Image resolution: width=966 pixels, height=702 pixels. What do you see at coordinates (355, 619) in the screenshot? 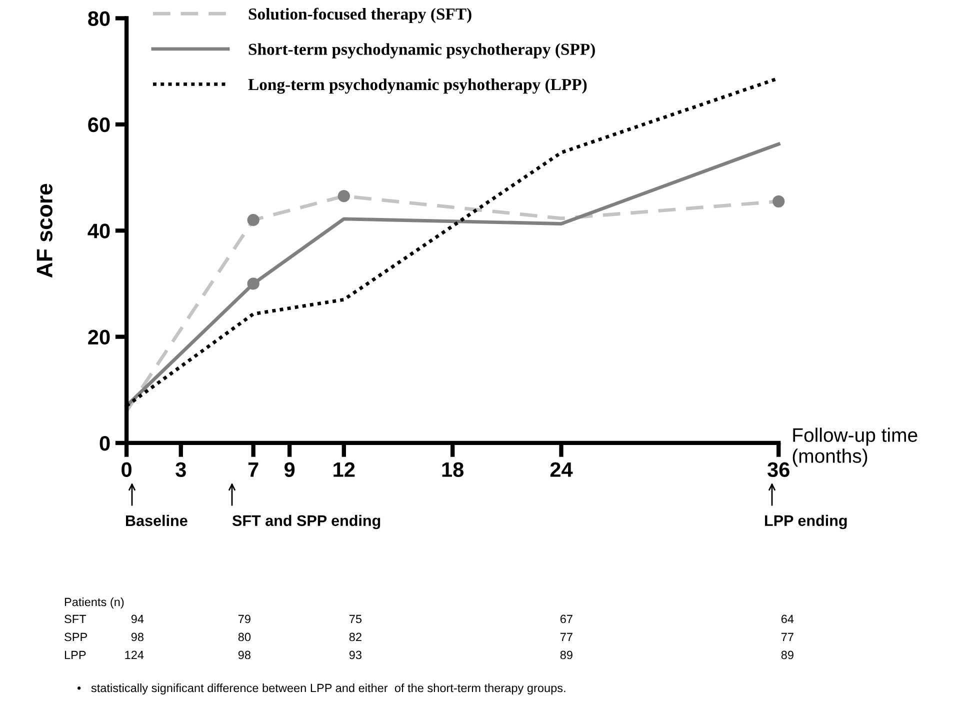
I see `text: 75` at bounding box center [355, 619].